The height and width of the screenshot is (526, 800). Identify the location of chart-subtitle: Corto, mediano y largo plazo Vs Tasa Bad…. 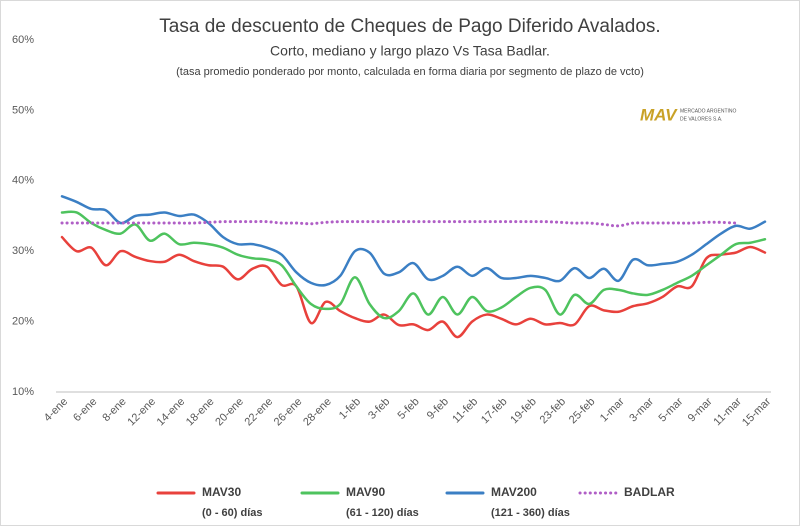
(410, 51).